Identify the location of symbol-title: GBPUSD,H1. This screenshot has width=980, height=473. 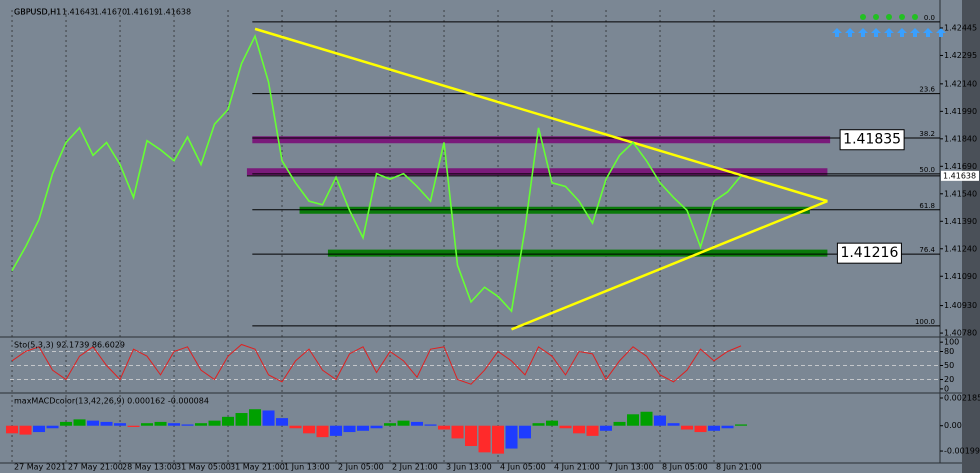
(37, 12).